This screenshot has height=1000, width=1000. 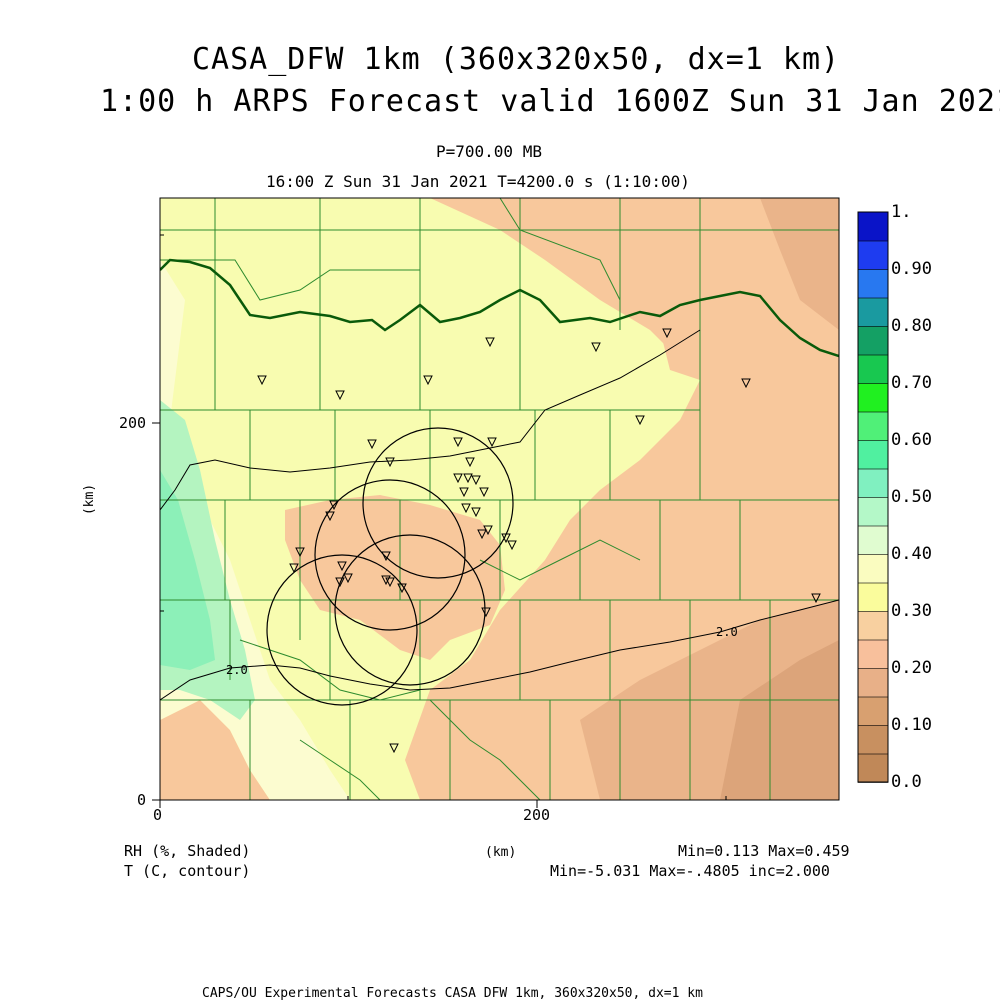 What do you see at coordinates (537, 815) in the screenshot?
I see `x-tick-200: 200` at bounding box center [537, 815].